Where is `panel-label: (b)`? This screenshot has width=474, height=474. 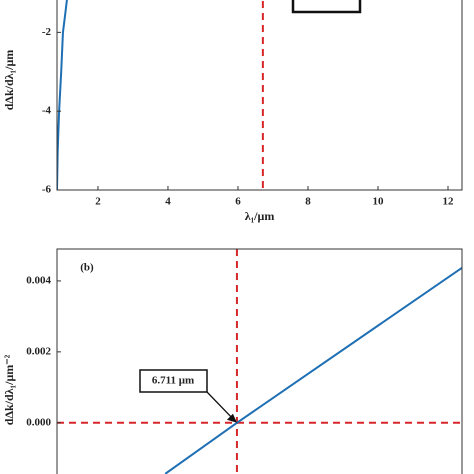
panel-label: (b) is located at coordinates (87, 268).